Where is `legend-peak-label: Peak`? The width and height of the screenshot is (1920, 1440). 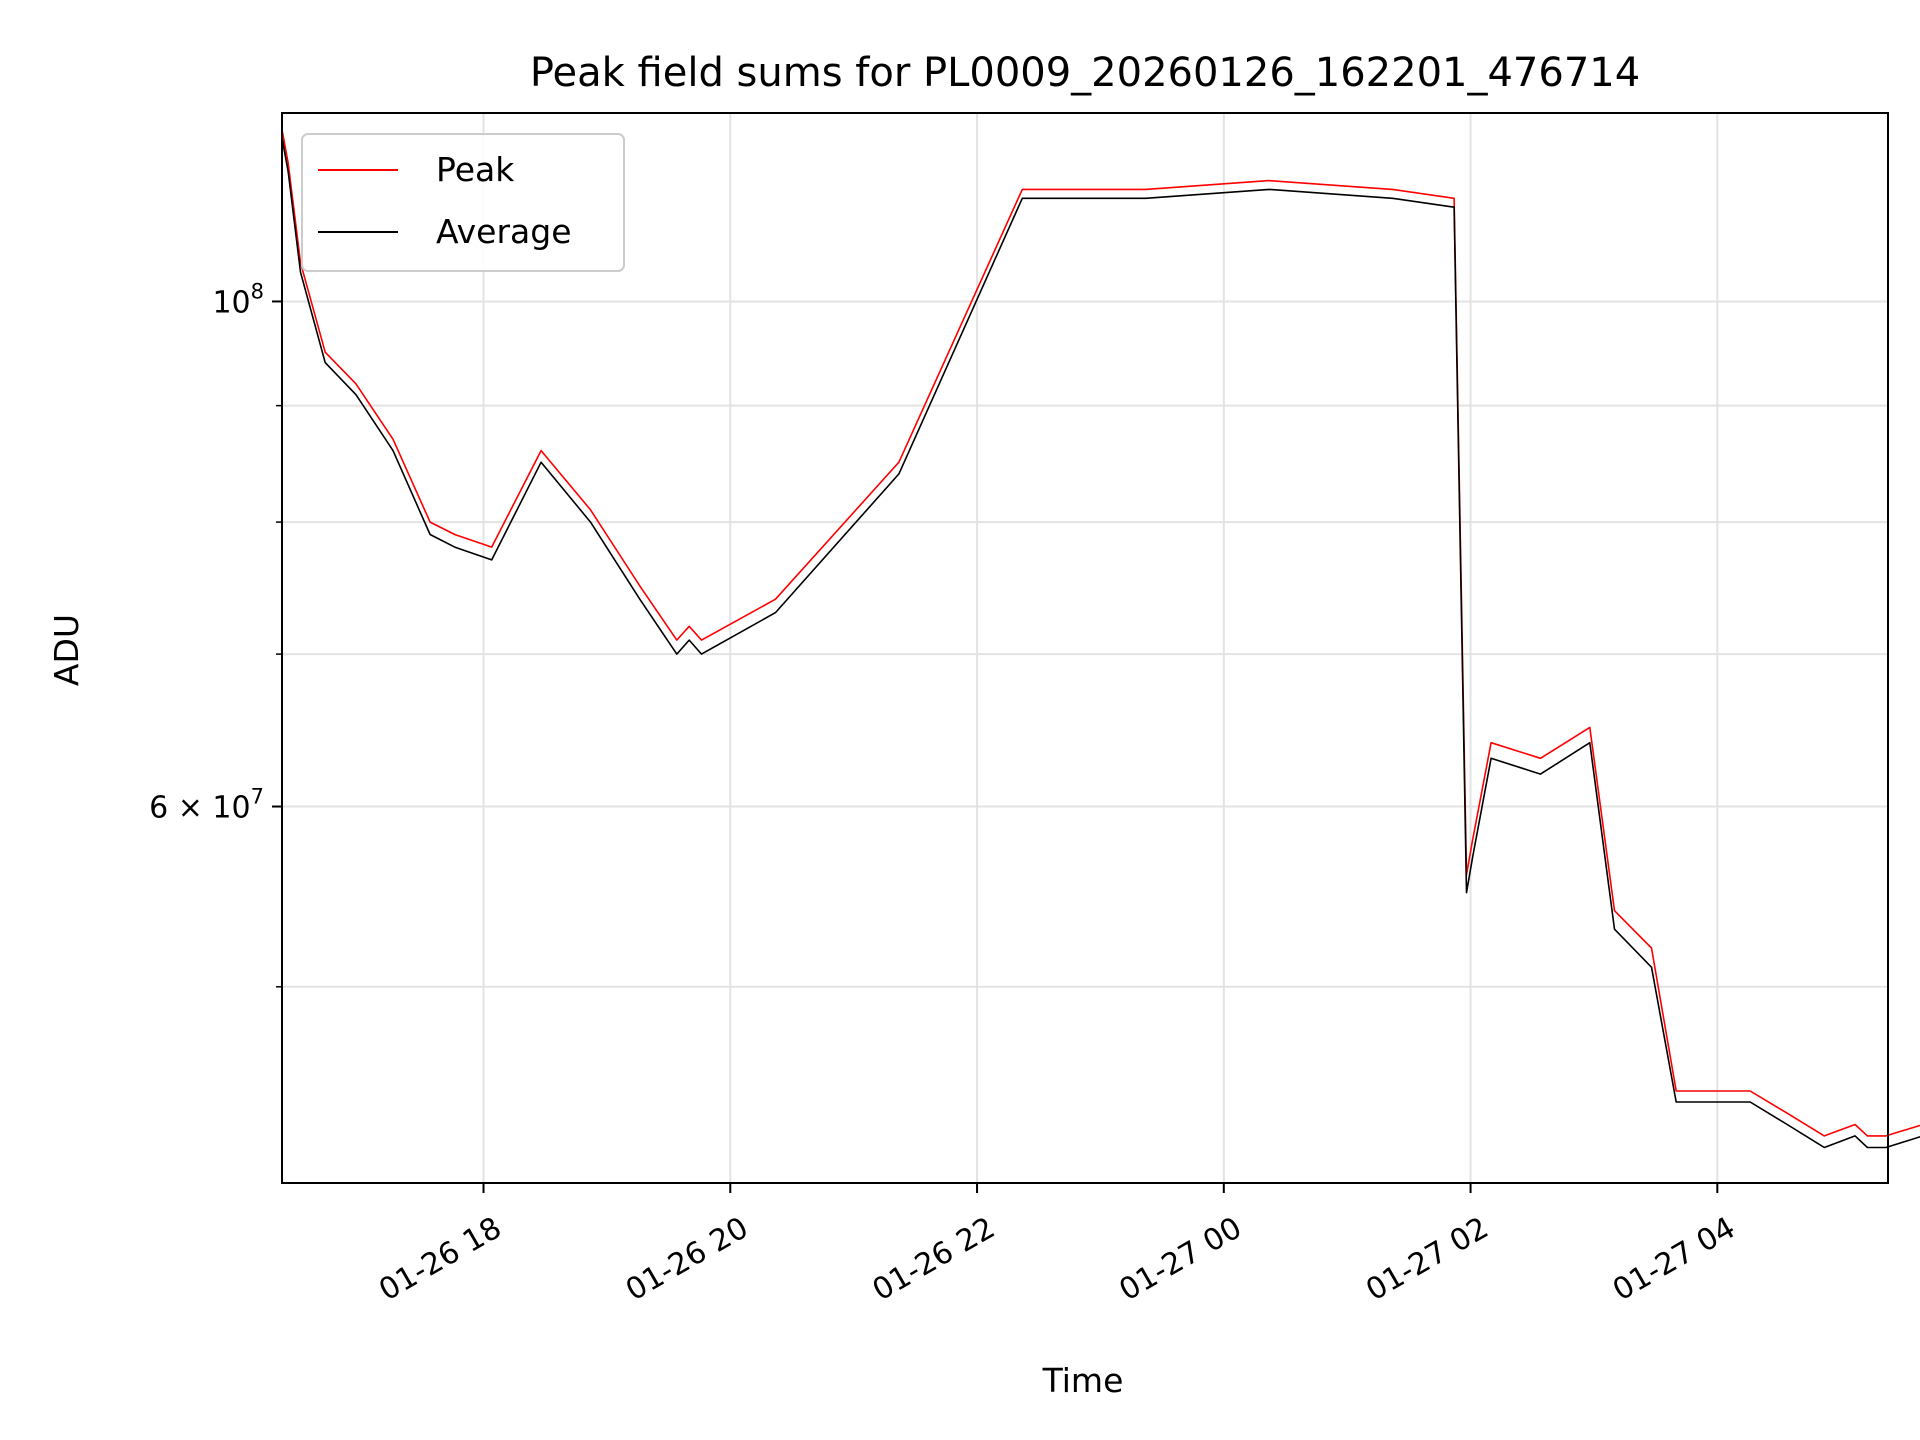 legend-peak-label: Peak is located at coordinates (475, 169).